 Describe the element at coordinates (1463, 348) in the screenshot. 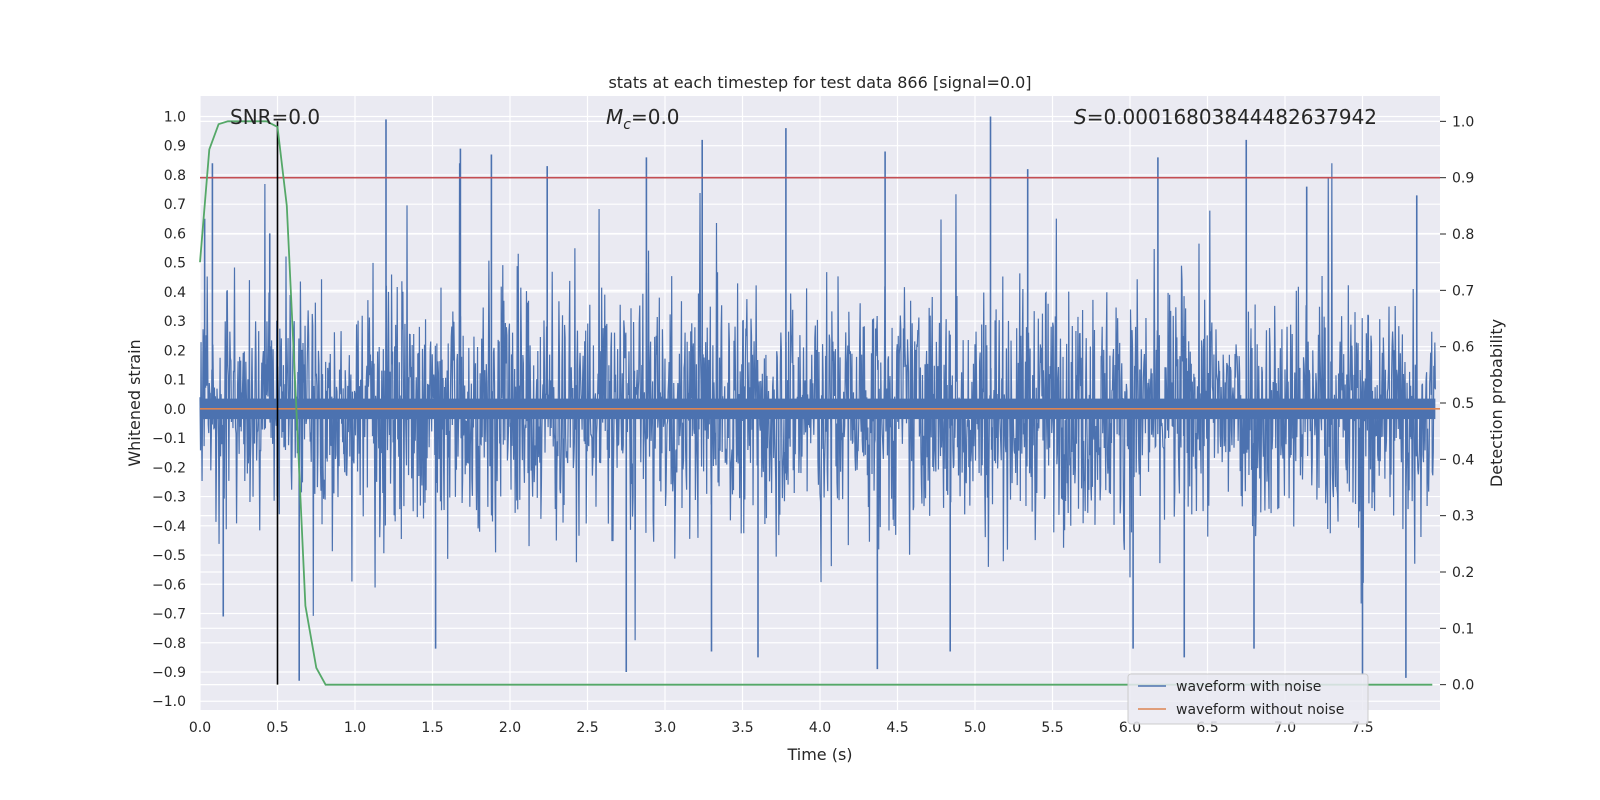

I see `y2-tick-label: 0.6` at that location.